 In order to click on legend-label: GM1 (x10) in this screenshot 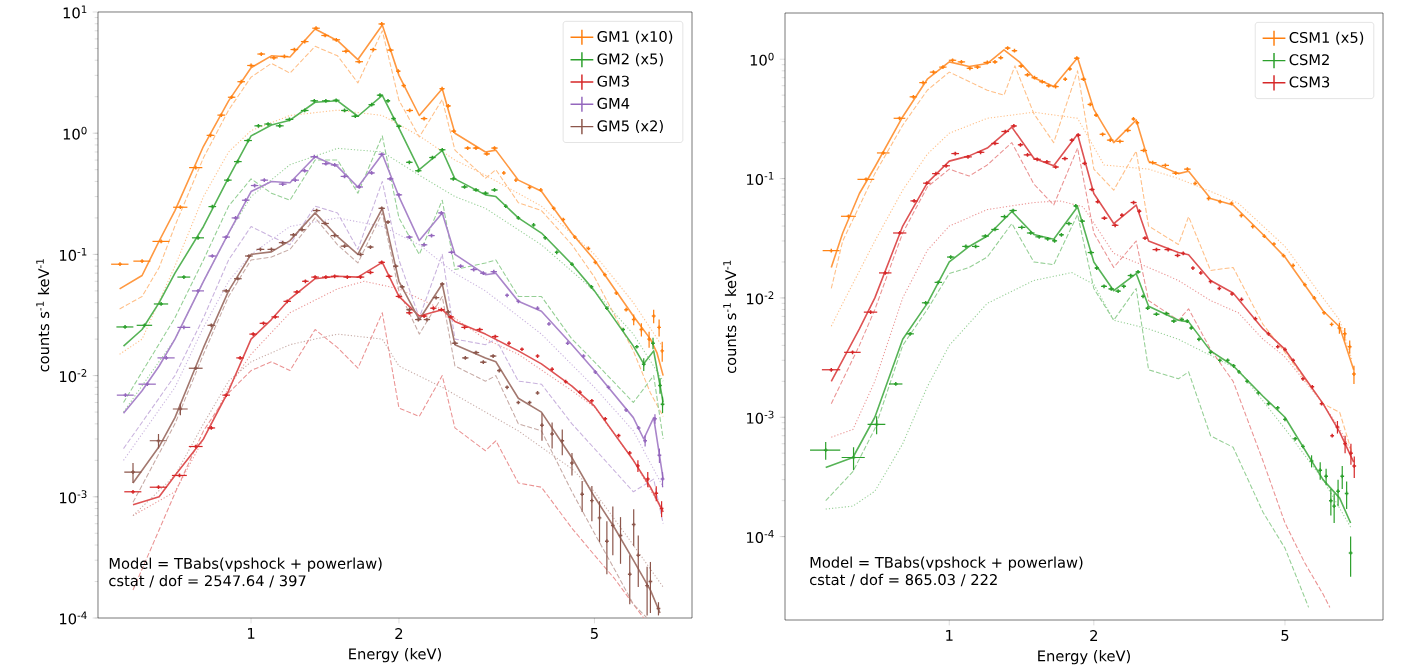, I will do `click(635, 37)`.